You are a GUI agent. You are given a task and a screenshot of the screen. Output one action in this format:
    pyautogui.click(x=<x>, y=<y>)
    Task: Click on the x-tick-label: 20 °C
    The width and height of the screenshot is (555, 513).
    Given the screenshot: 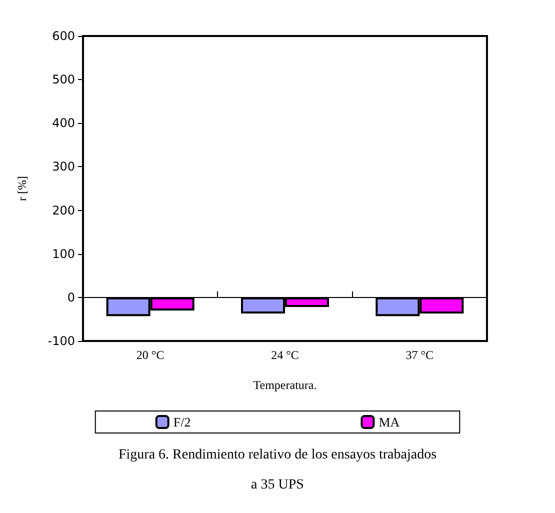 What is the action you would take?
    pyautogui.click(x=150, y=355)
    